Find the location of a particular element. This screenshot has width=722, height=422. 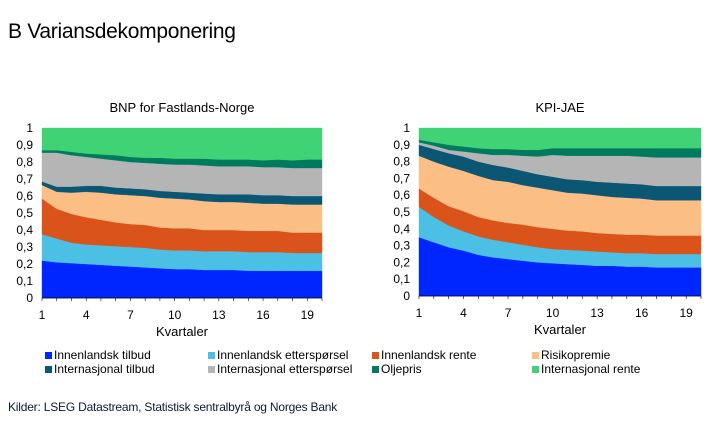

legend-label: Internasjonal etterspørsel is located at coordinates (285, 369).